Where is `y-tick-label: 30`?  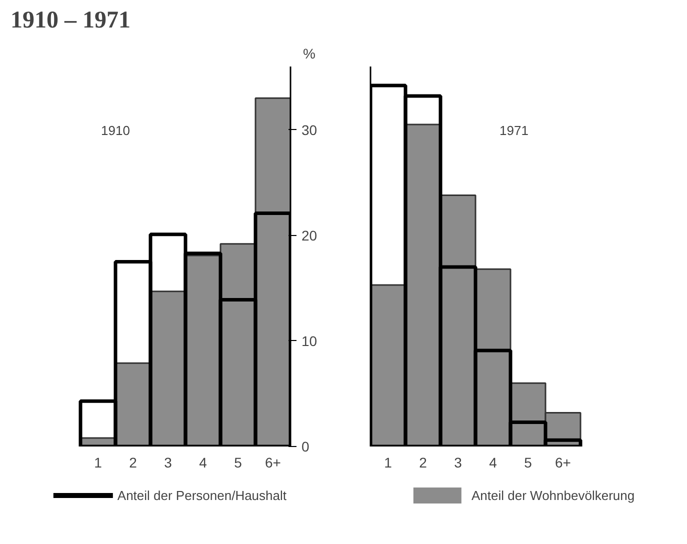 y-tick-label: 30 is located at coordinates (310, 130).